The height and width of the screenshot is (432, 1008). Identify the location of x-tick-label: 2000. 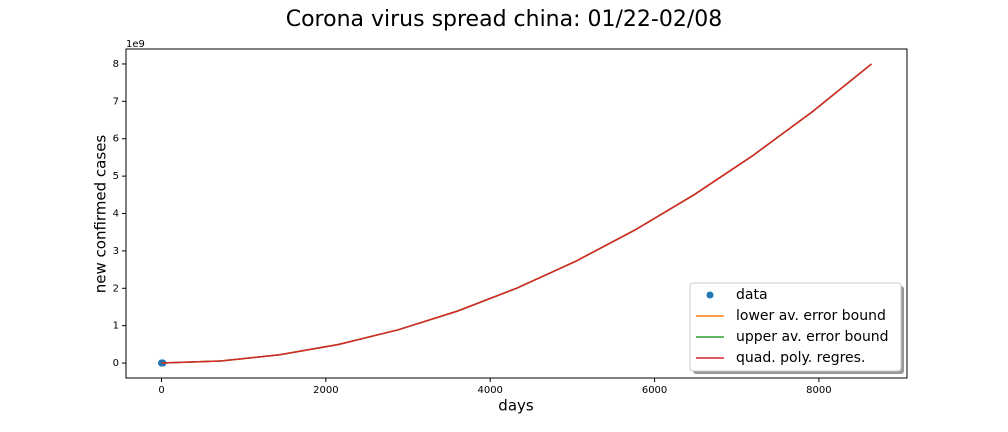
(325, 390).